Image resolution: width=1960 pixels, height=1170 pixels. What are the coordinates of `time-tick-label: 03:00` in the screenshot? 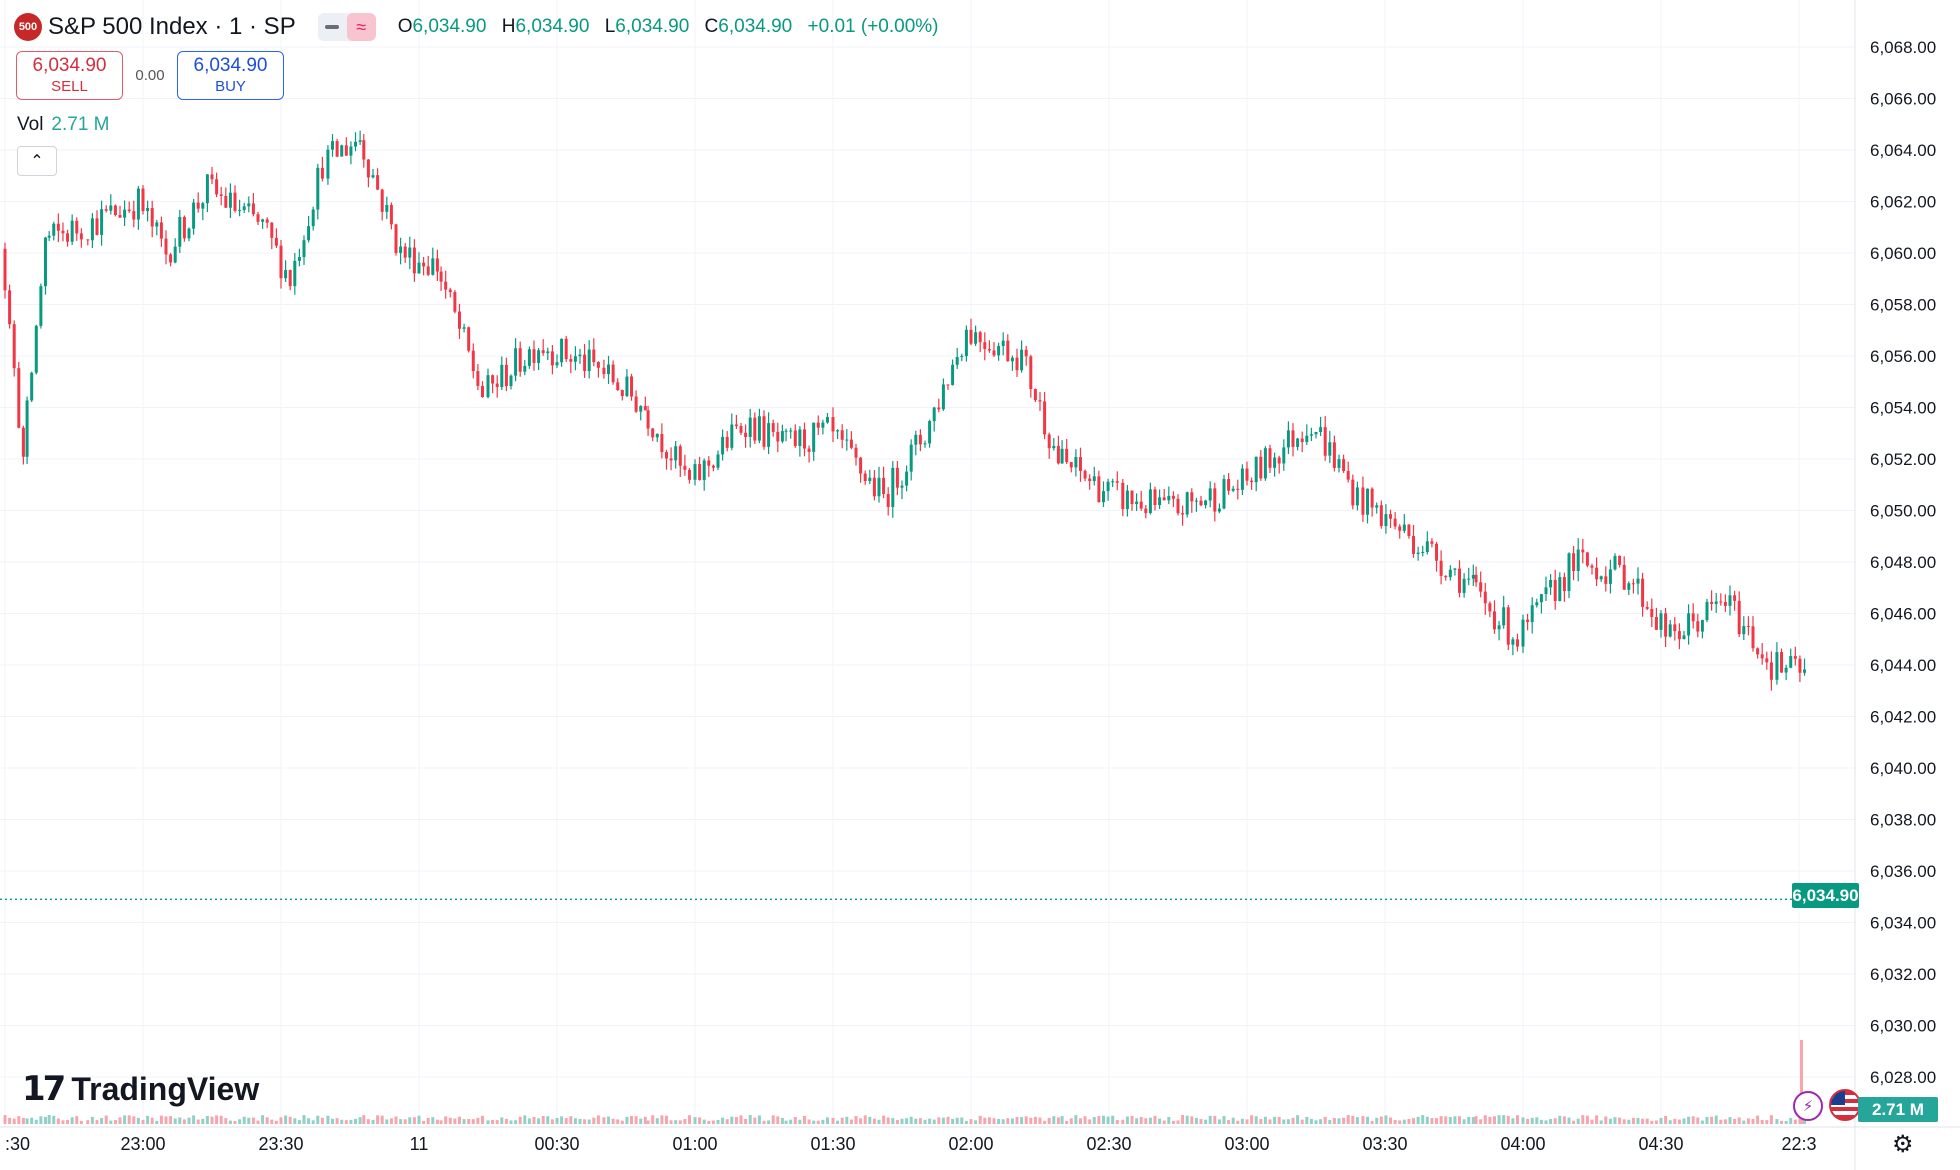 It's located at (1246, 1144).